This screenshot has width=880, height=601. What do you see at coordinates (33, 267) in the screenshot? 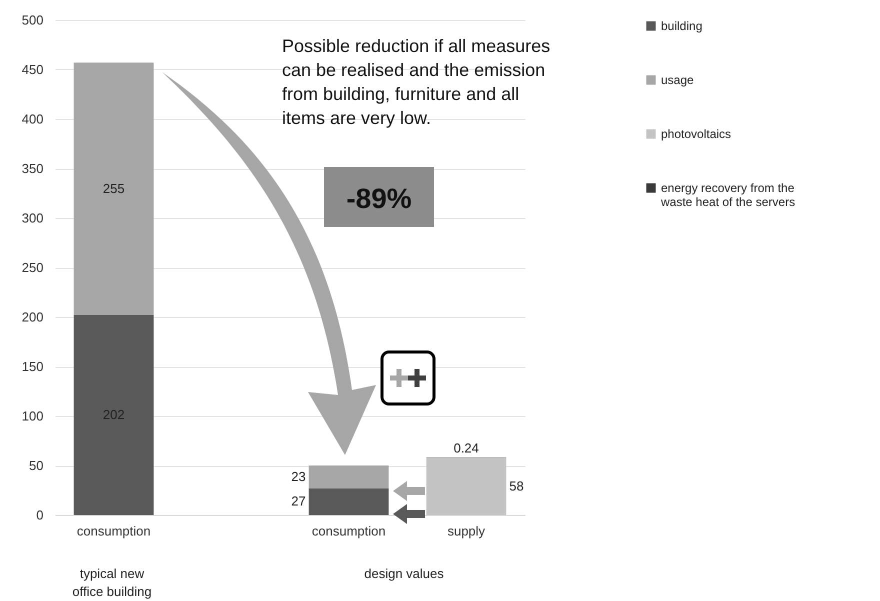
I see `y-tick-label: 250` at bounding box center [33, 267].